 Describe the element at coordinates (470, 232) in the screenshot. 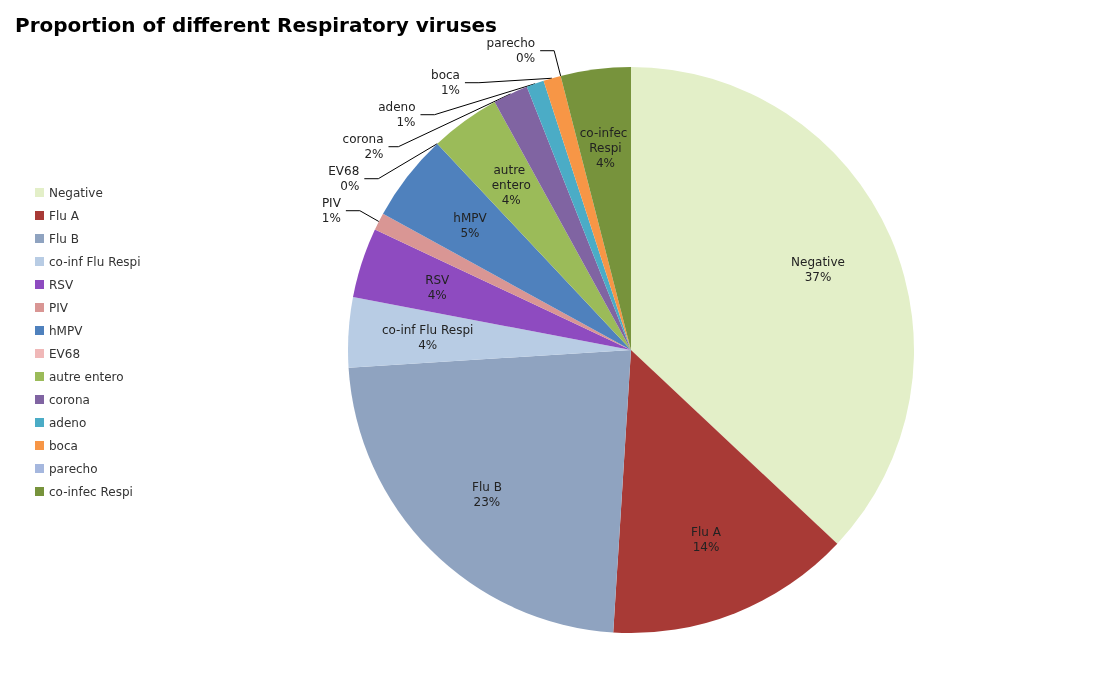

I see `data-label: 5%` at that location.